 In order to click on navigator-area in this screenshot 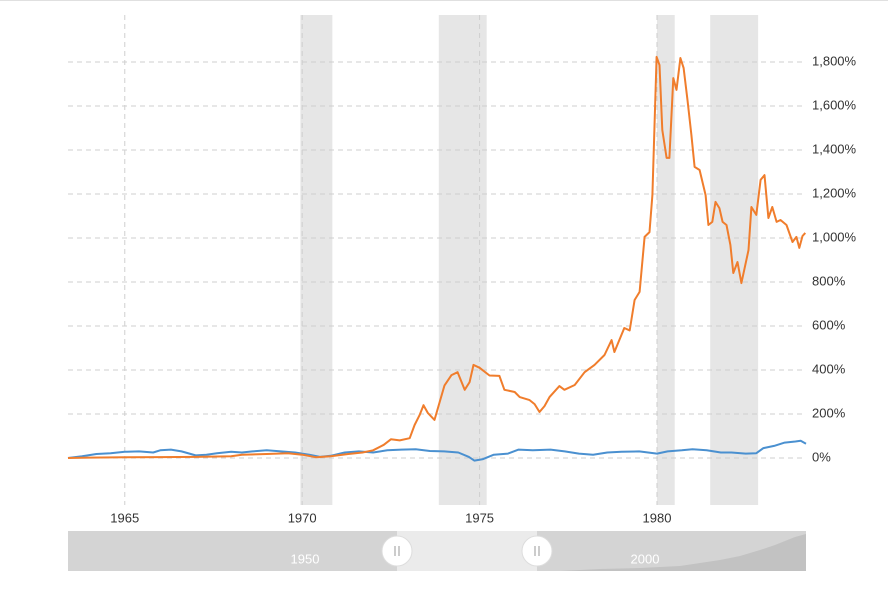, I will do `click(683, 552)`.